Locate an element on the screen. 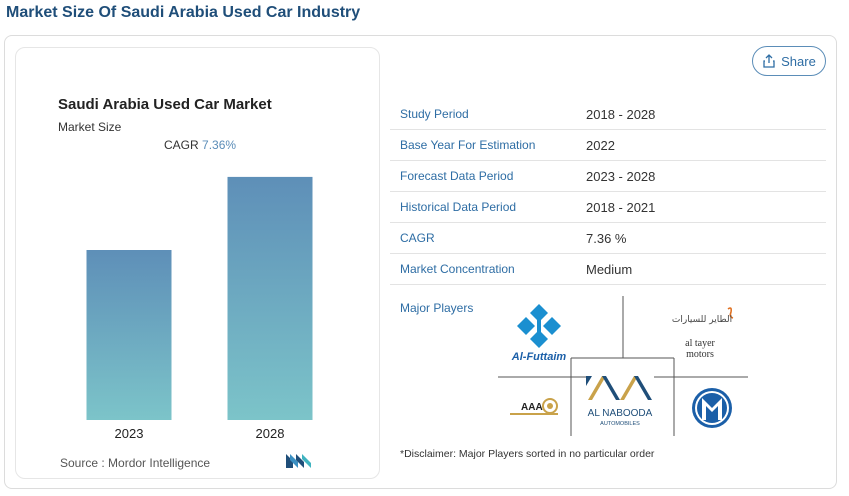 The width and height of the screenshot is (849, 496). aaa-logo-icon: AAA is located at coordinates (534, 406).